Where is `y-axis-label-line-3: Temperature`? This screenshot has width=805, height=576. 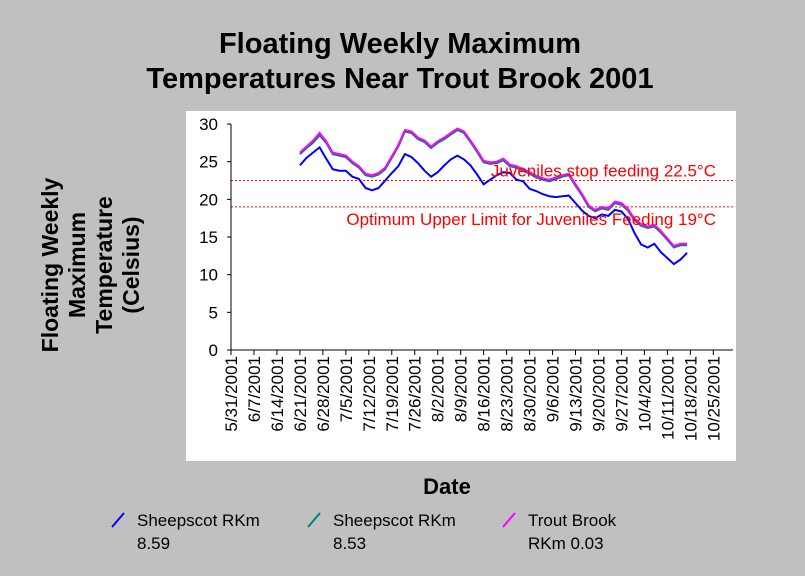 y-axis-label-line-3: Temperature is located at coordinates (104, 265).